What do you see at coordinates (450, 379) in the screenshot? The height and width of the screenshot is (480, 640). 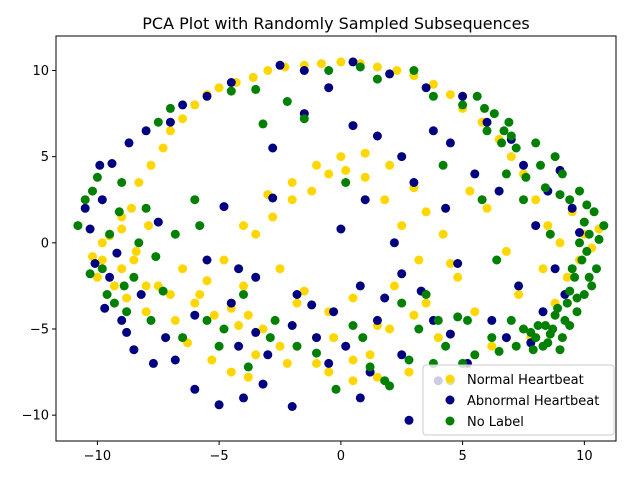 I see `legend-marker-normal-heartbeat` at bounding box center [450, 379].